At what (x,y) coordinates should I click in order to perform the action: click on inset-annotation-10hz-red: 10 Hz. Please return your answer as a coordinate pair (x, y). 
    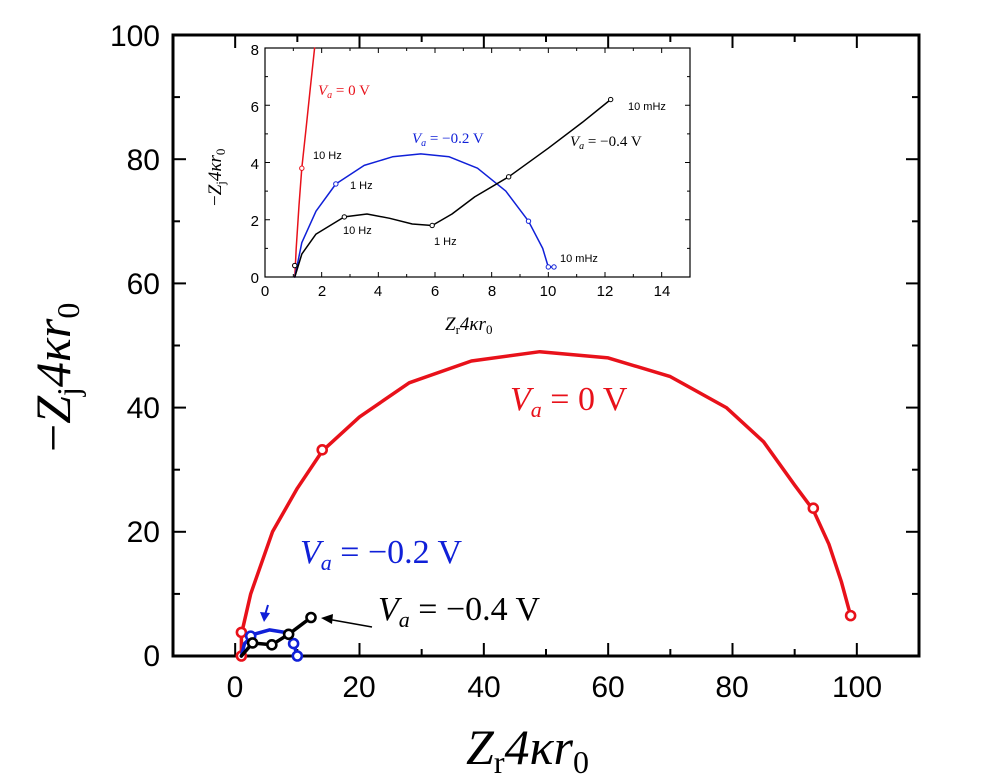
    Looking at the image, I should click on (327, 156).